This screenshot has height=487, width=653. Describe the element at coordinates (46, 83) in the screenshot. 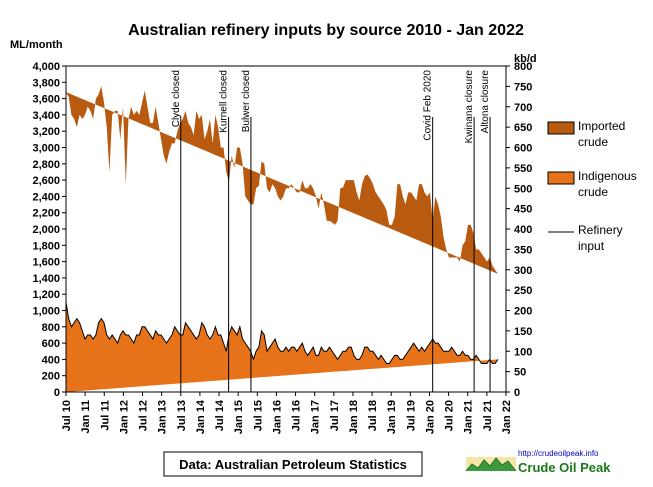

I see `y-left-tick-label: 3,800` at that location.